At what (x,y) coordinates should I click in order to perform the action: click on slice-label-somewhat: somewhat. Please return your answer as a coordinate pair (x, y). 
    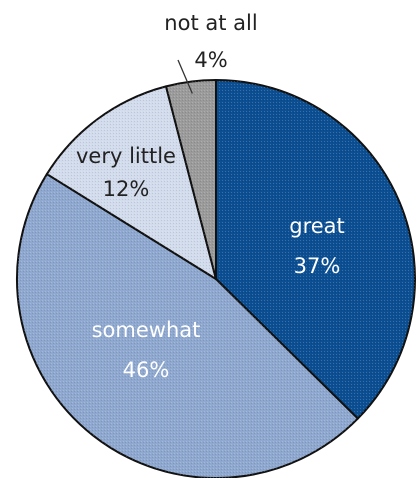
    Looking at the image, I should click on (146, 330).